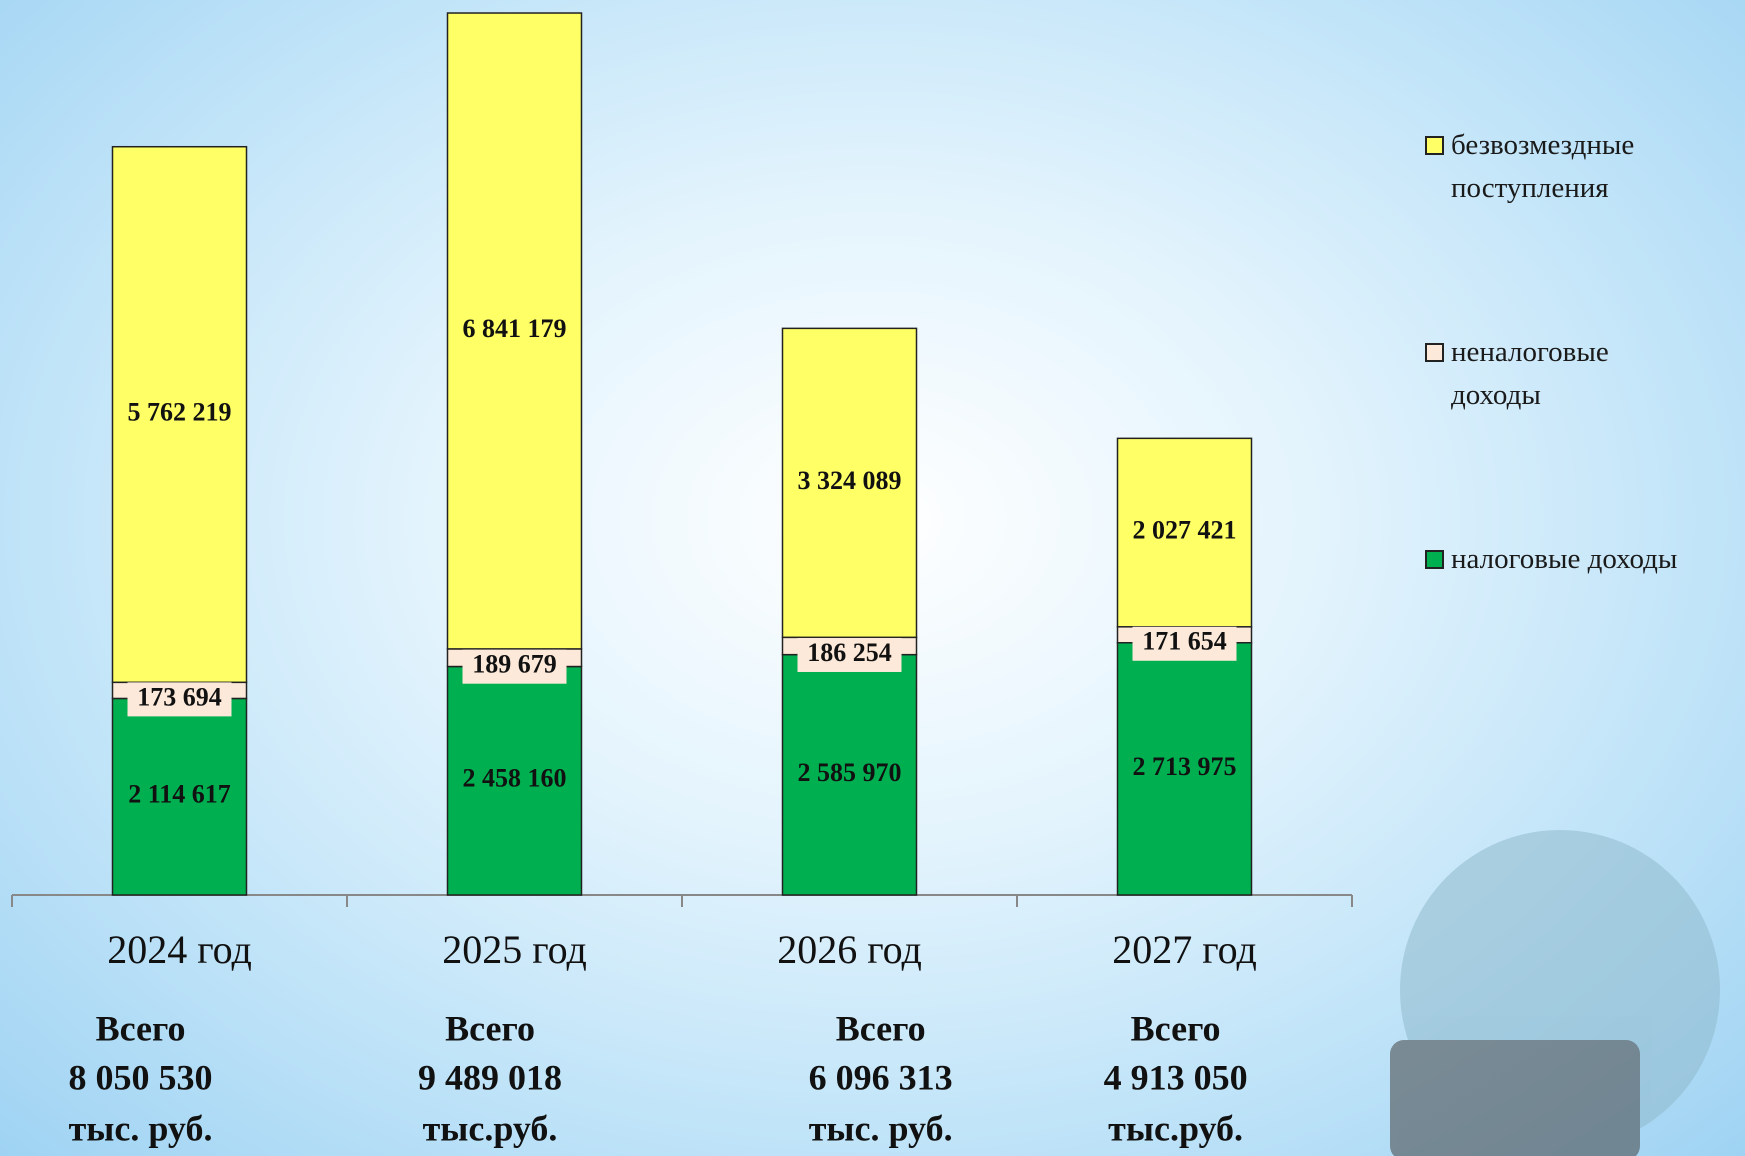 The image size is (1745, 1156). What do you see at coordinates (1176, 1077) in the screenshot?
I see `total-value: 4 913 050` at bounding box center [1176, 1077].